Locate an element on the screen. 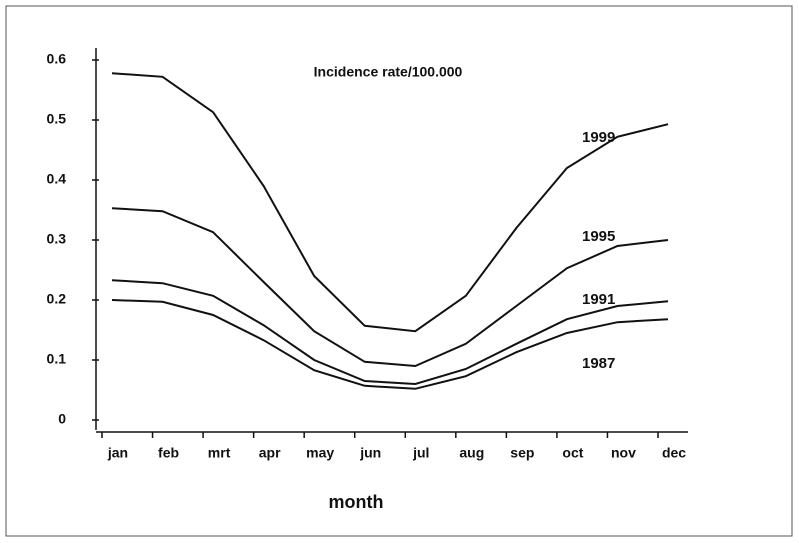  y-tick-label: 0.4 is located at coordinates (57, 179).